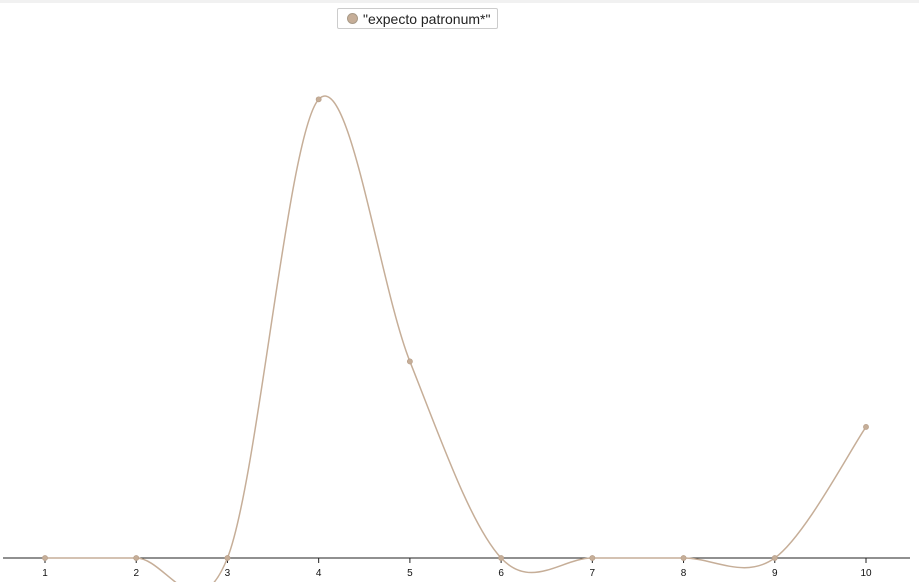 This screenshot has height=582, width=919. What do you see at coordinates (459, 1) in the screenshot?
I see `top-strip` at bounding box center [459, 1].